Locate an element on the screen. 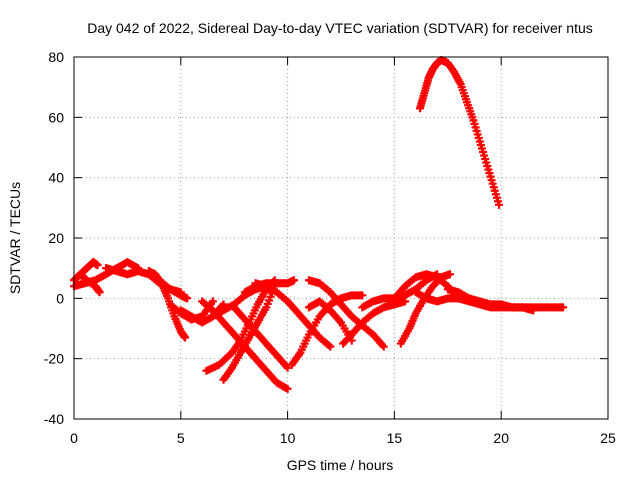  y-tick-label: -40 is located at coordinates (54, 419).